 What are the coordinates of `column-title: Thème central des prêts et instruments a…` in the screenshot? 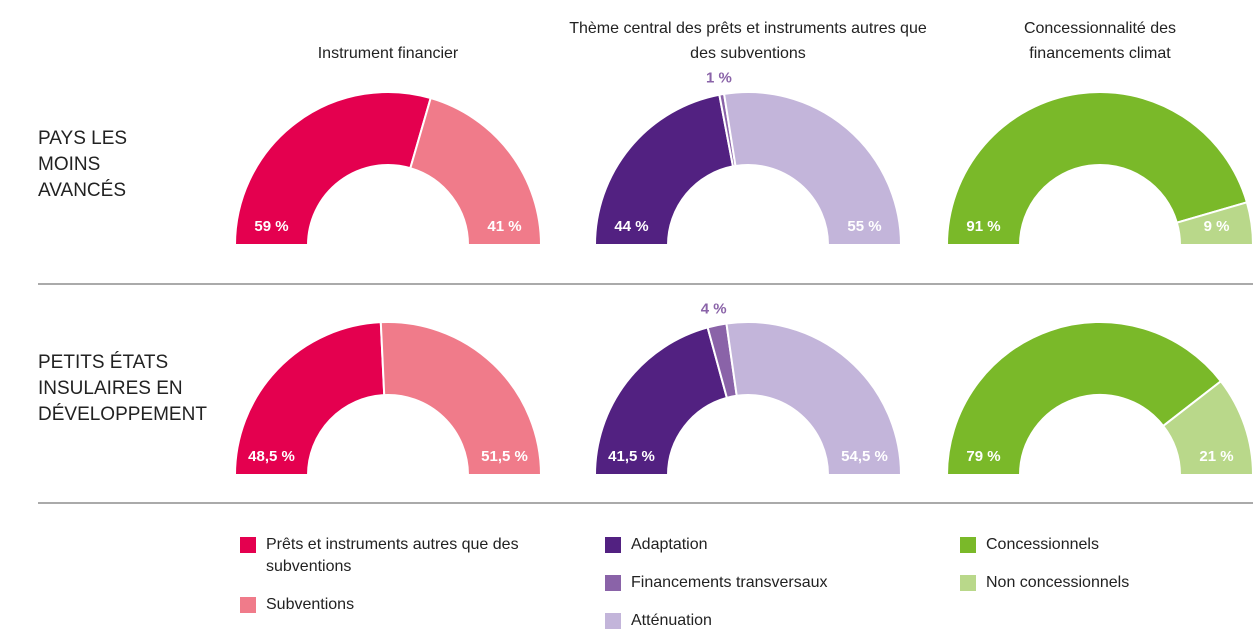 It's located at (748, 41).